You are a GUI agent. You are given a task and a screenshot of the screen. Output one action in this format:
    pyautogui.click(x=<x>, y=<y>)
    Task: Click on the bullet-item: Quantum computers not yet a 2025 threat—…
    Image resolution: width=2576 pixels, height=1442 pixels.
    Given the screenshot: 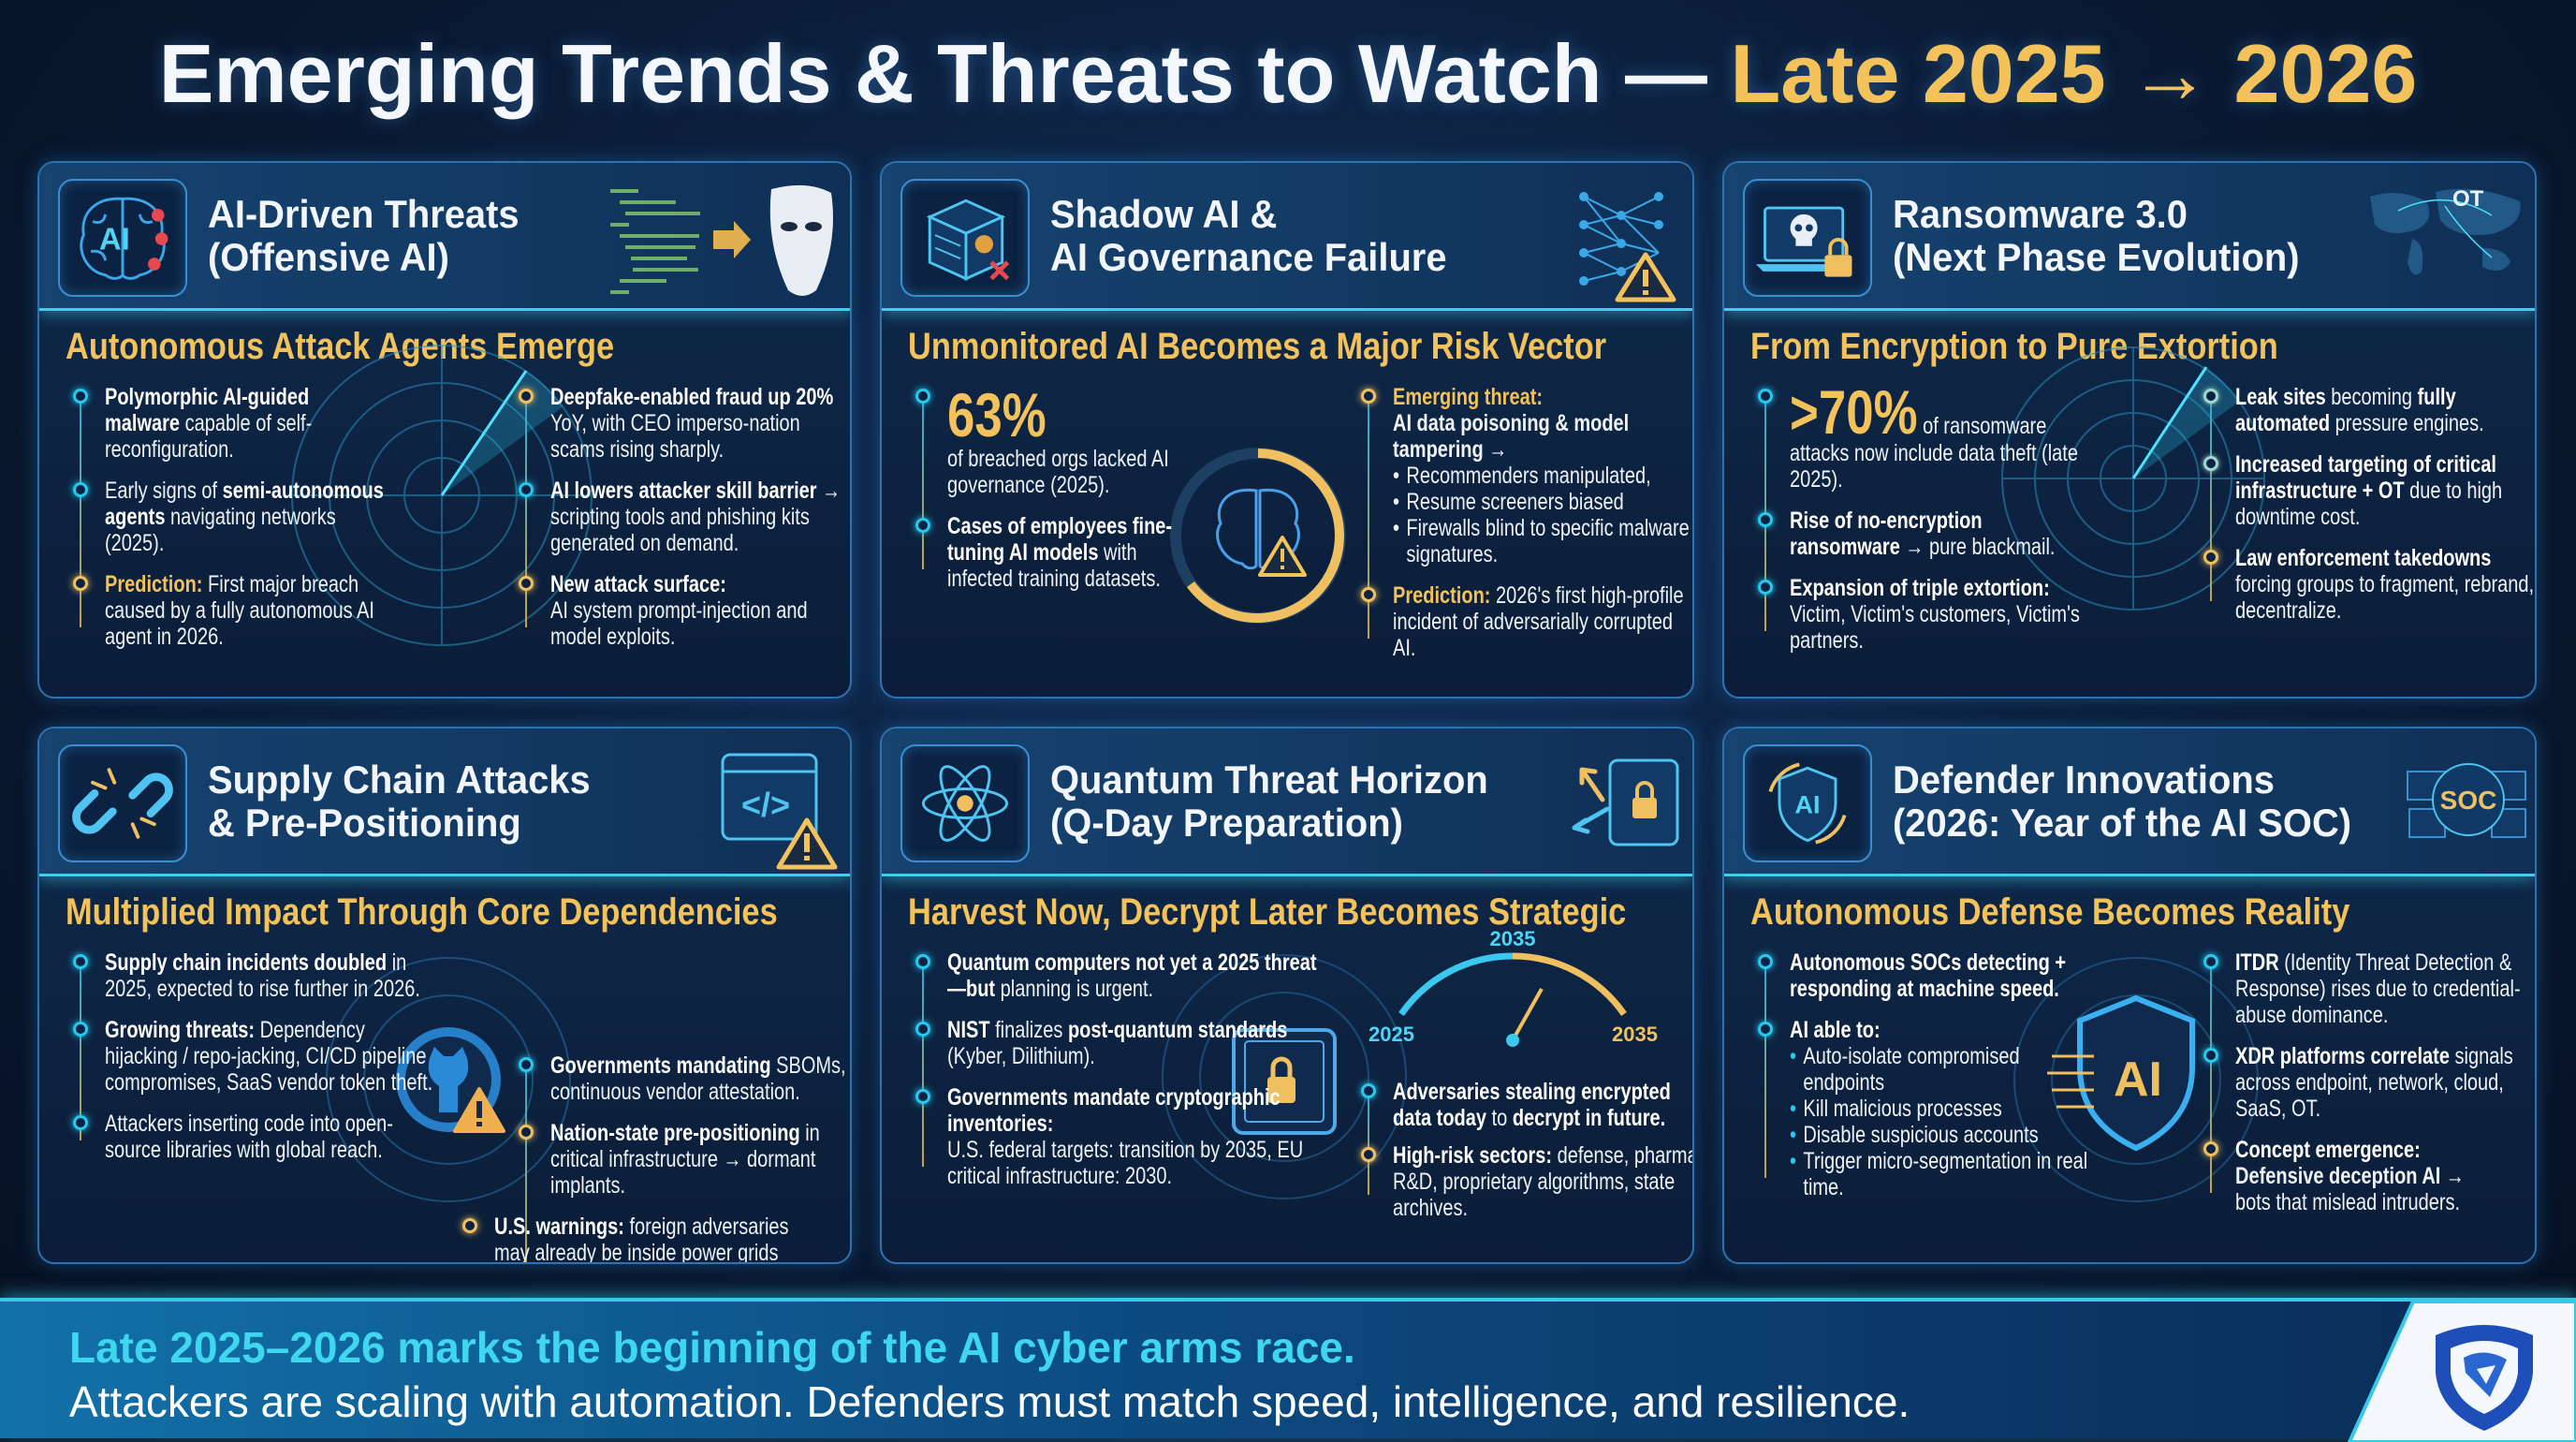 What is the action you would take?
    pyautogui.click(x=1165, y=975)
    